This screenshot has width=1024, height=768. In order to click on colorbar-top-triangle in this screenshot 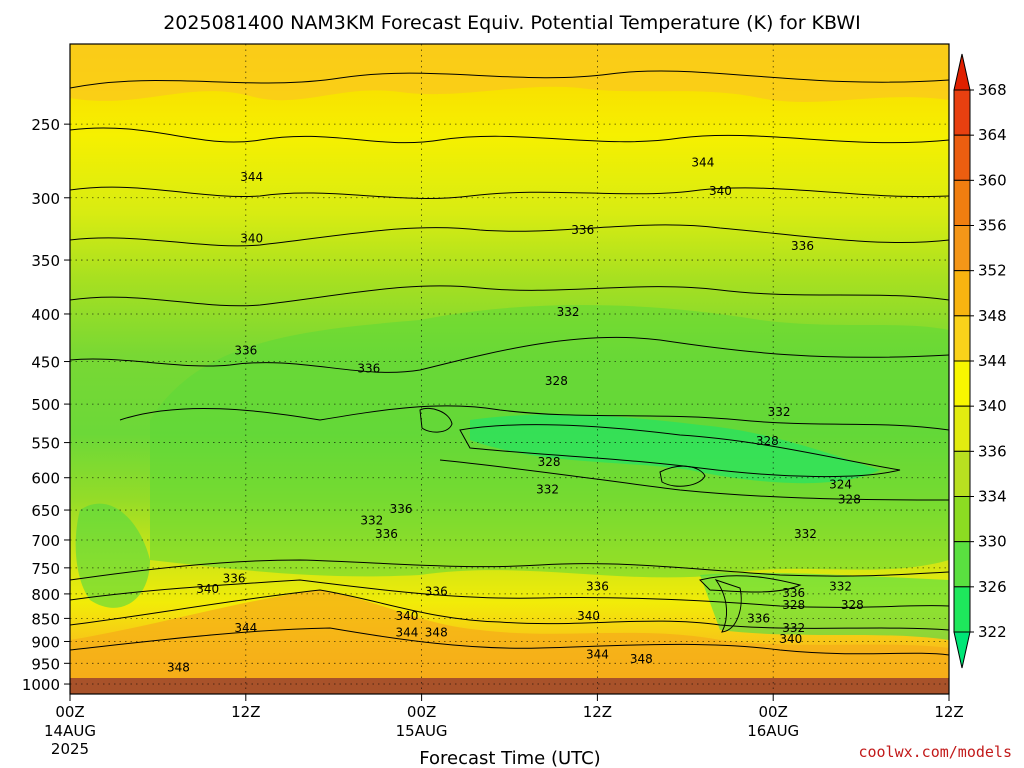, I will do `click(962, 72)`.